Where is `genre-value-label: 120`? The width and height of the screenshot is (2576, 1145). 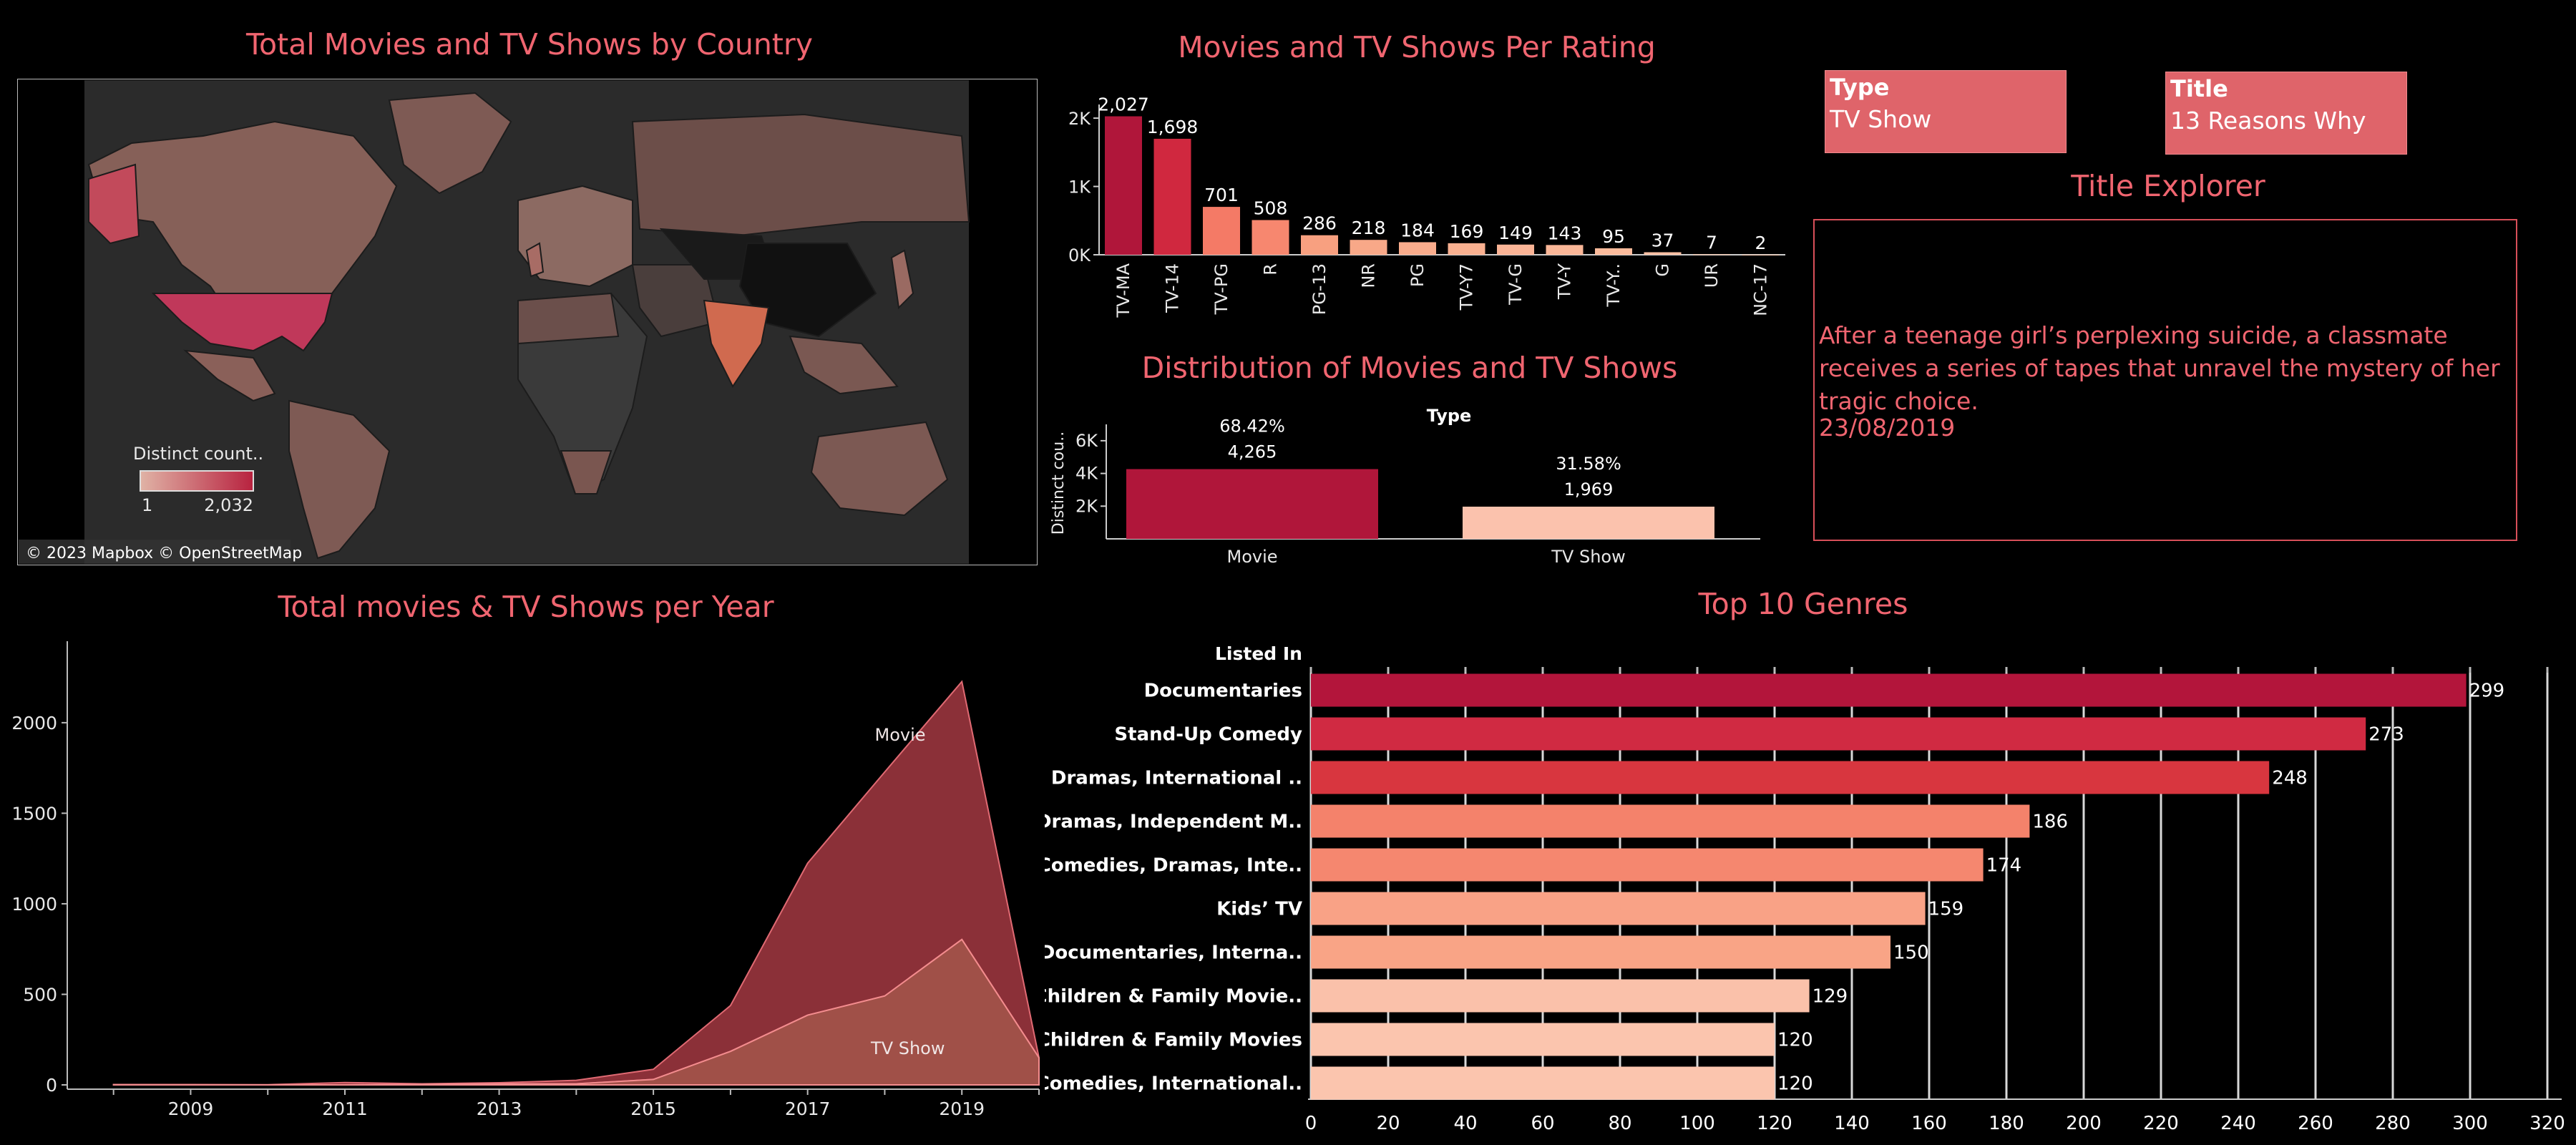
genre-value-label: 120 is located at coordinates (1795, 1084).